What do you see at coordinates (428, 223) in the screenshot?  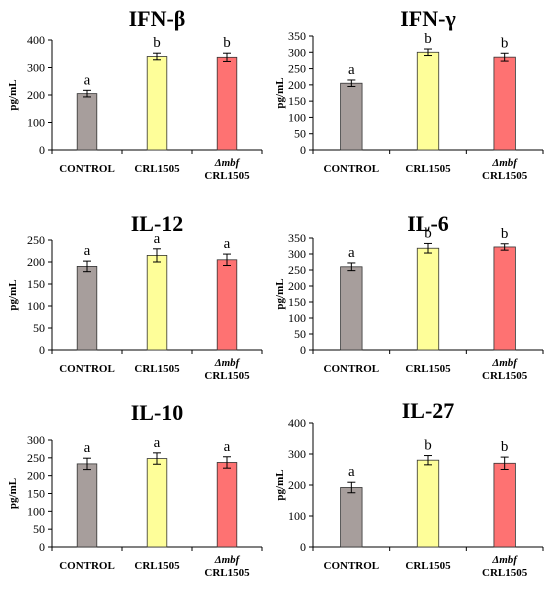 I see `chart-title: IL-6` at bounding box center [428, 223].